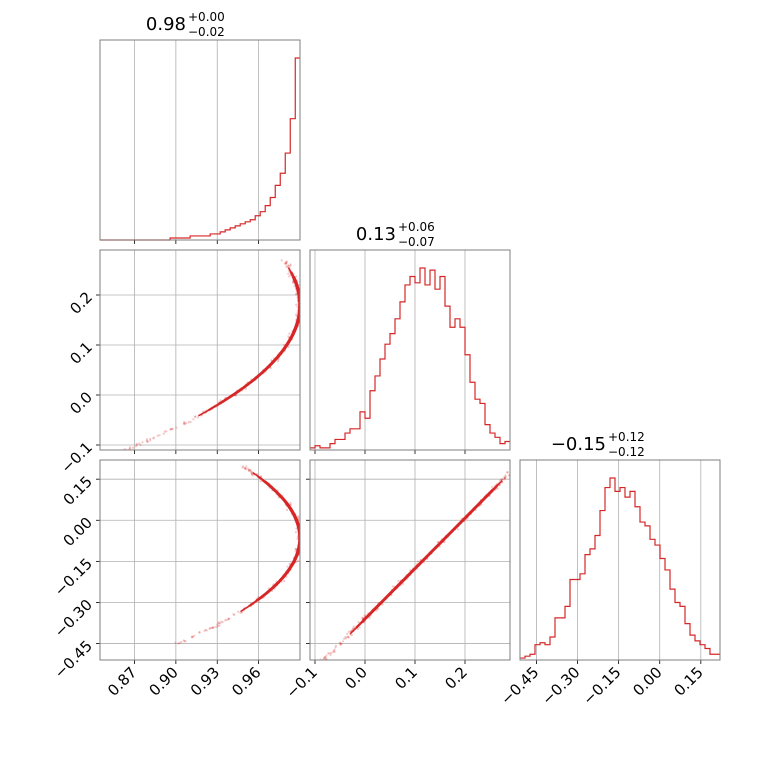 Image resolution: width=760 pixels, height=760 pixels. What do you see at coordinates (166, 24) in the screenshot?
I see `hist1-title-value: 0.98` at bounding box center [166, 24].